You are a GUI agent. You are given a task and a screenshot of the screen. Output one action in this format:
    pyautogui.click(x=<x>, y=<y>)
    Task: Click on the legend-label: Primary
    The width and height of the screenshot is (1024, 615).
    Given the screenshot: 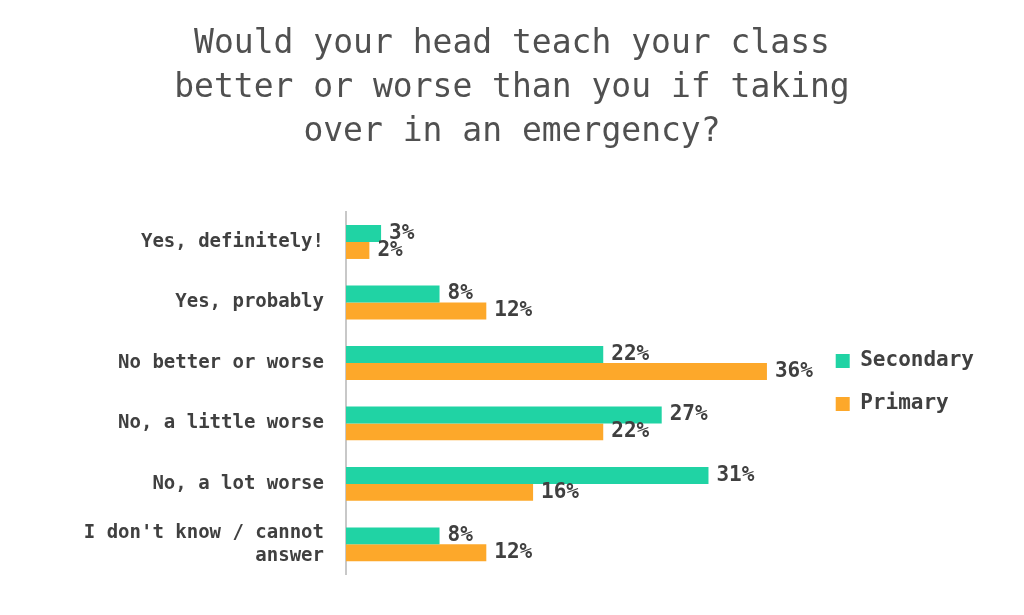 What is the action you would take?
    pyautogui.click(x=905, y=402)
    